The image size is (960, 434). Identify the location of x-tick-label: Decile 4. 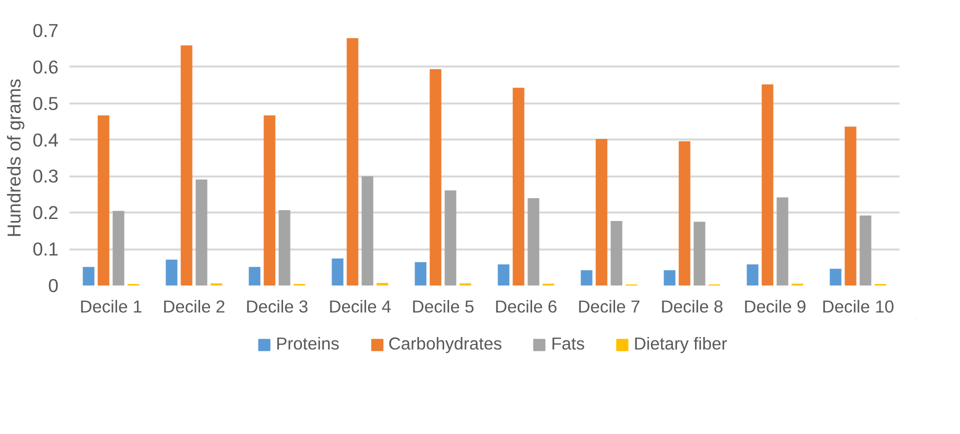
(360, 306).